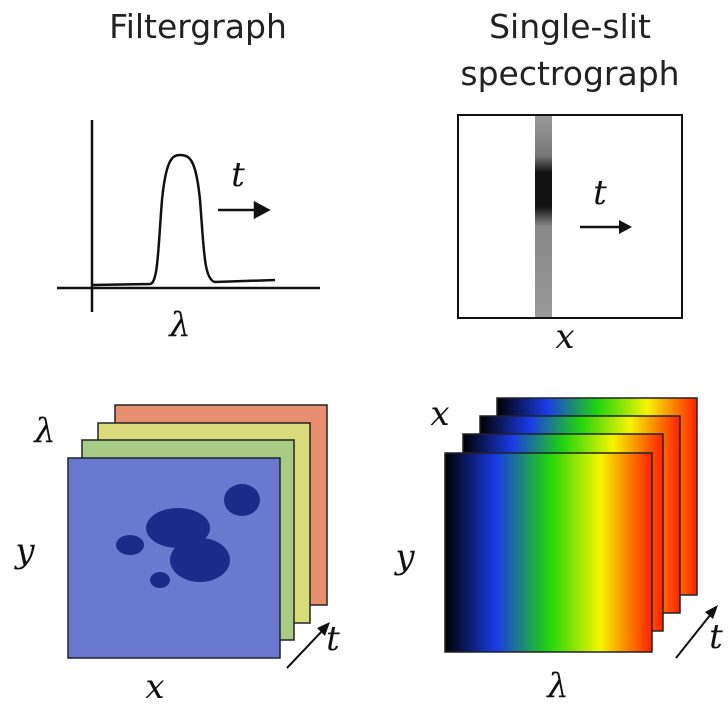 This screenshot has height=709, width=728. Describe the element at coordinates (569, 73) in the screenshot. I see `title: spectrograph` at that location.